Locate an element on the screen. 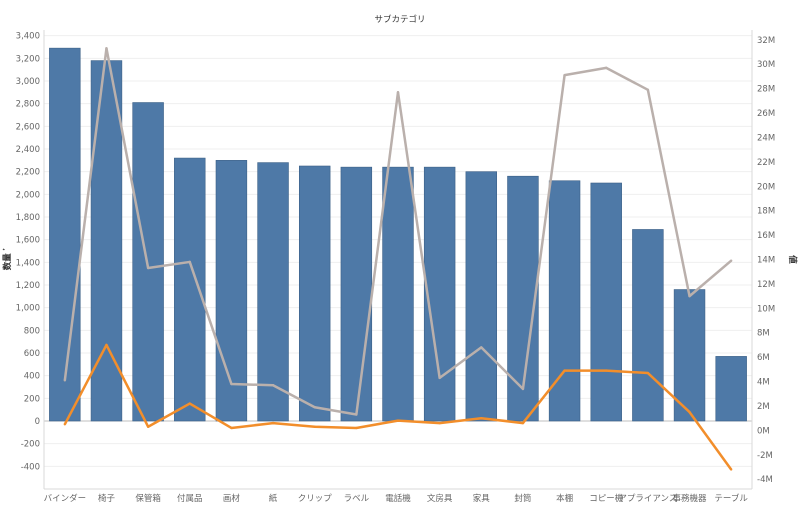  y-left-tick-label: 1,200 is located at coordinates (28, 286).